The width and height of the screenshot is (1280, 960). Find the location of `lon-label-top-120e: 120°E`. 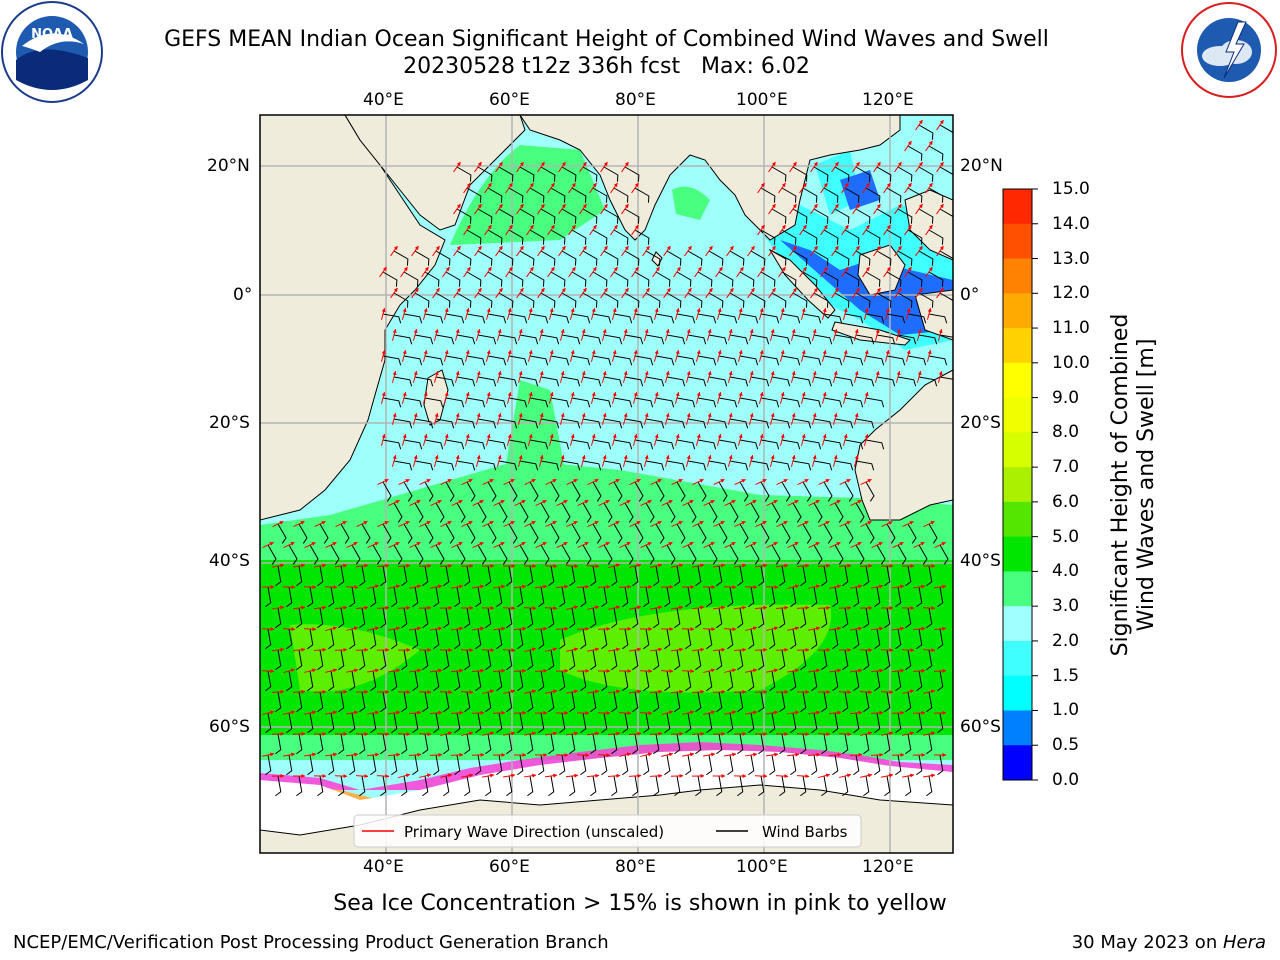

lon-label-top-120e: 120°E is located at coordinates (888, 100).